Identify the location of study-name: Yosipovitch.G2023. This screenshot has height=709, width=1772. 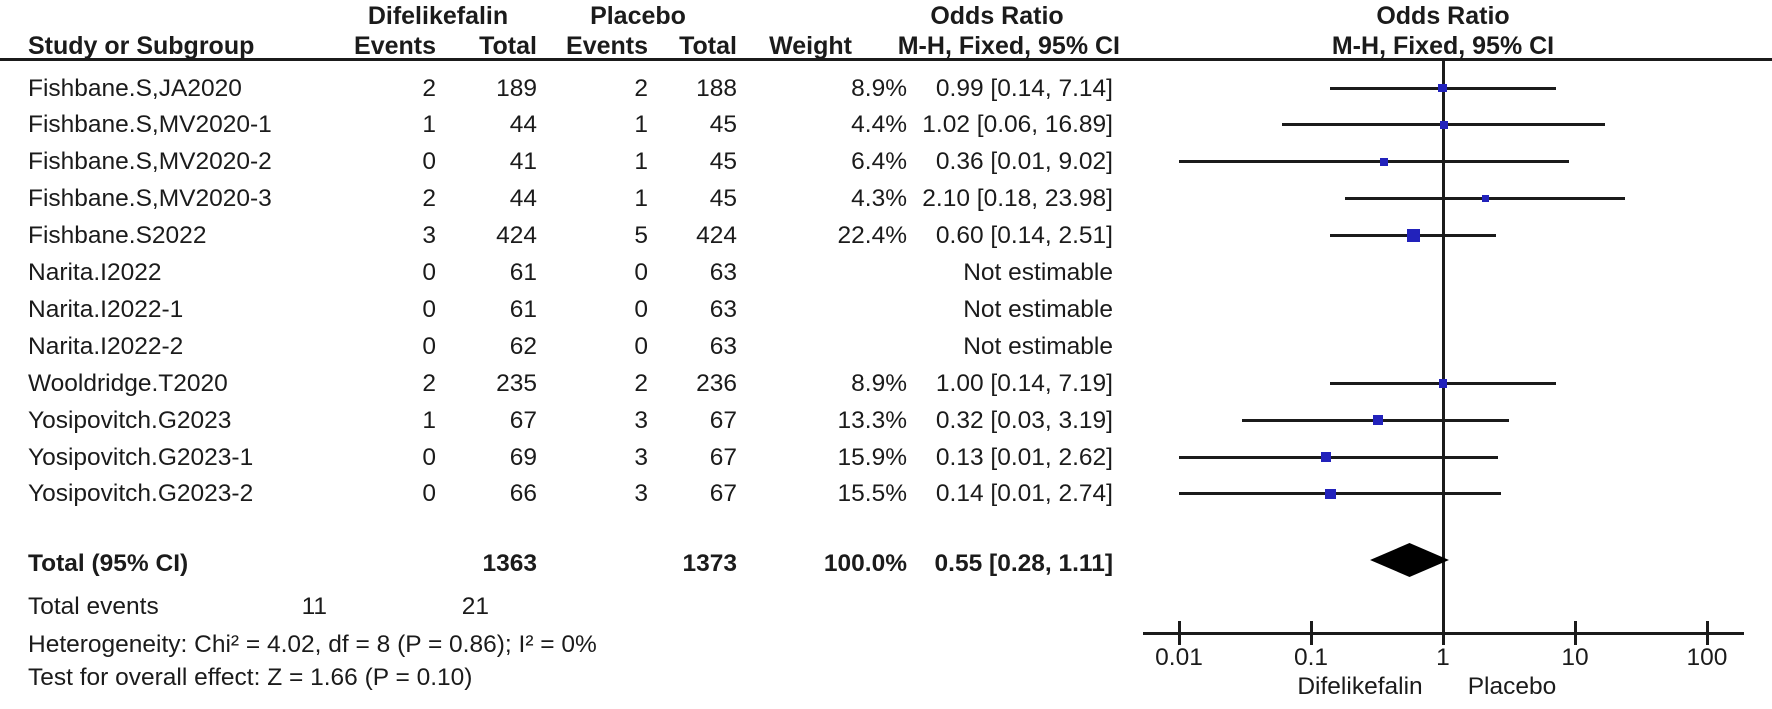
(130, 420).